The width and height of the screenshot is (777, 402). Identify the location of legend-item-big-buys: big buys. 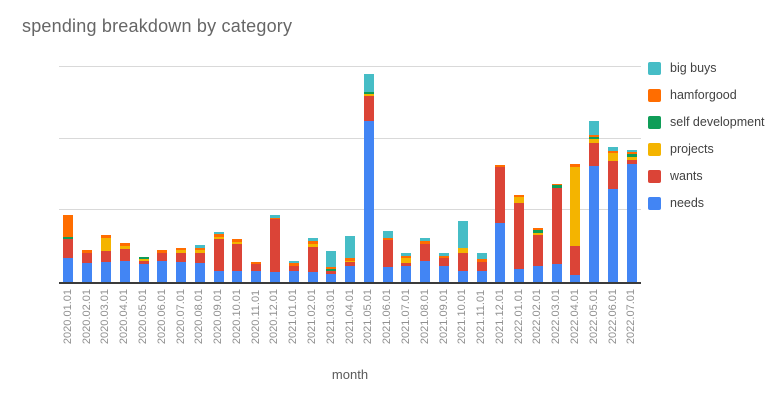
(706, 68).